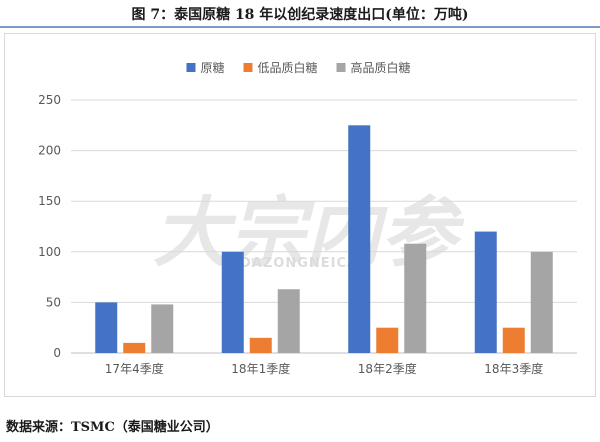 Image resolution: width=600 pixels, height=442 pixels. What do you see at coordinates (260, 368) in the screenshot?
I see `x-tick-label: 18年1季度` at bounding box center [260, 368].